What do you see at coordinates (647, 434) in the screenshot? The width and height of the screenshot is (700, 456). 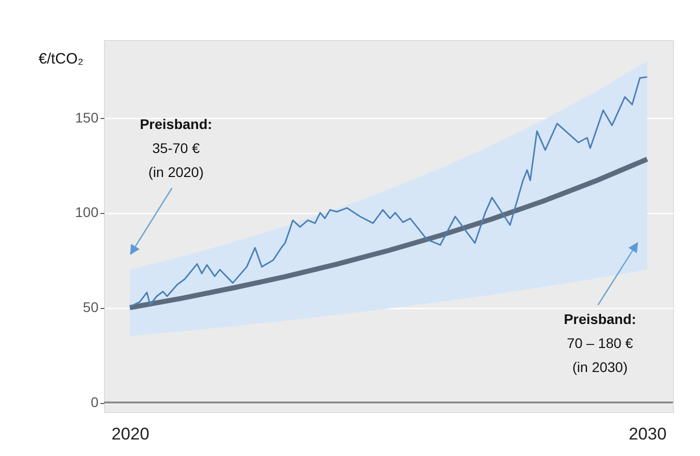 I see `x-tick-label: 2030` at bounding box center [647, 434].